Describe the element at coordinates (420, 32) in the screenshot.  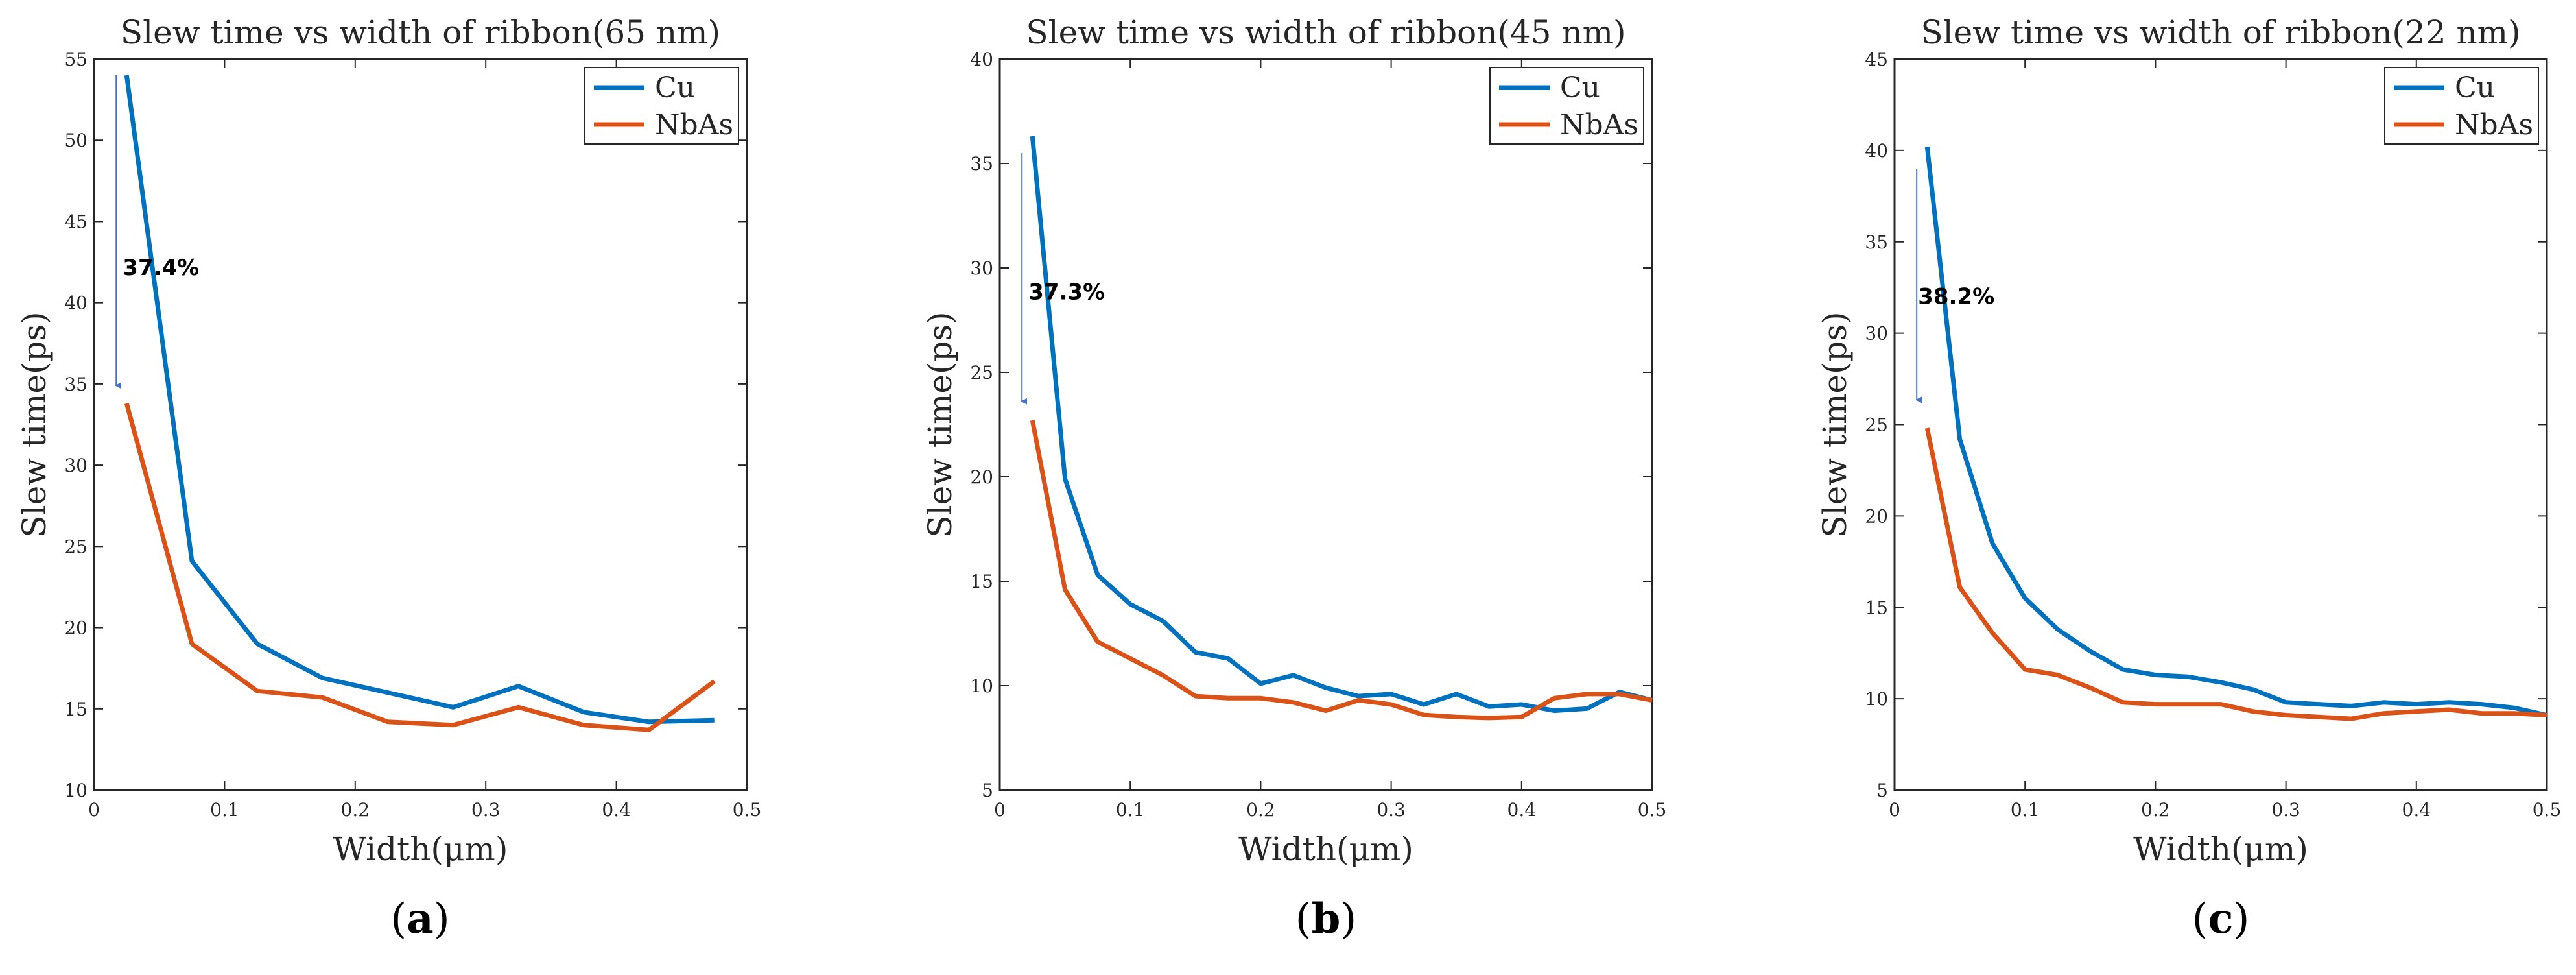
I see `chart-title: Slew time vs width of ribbon(65 nm)` at that location.